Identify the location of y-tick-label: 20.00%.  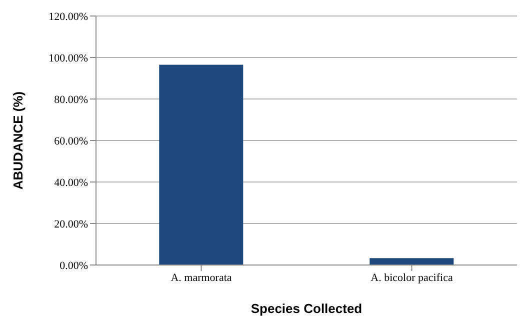
(71, 224).